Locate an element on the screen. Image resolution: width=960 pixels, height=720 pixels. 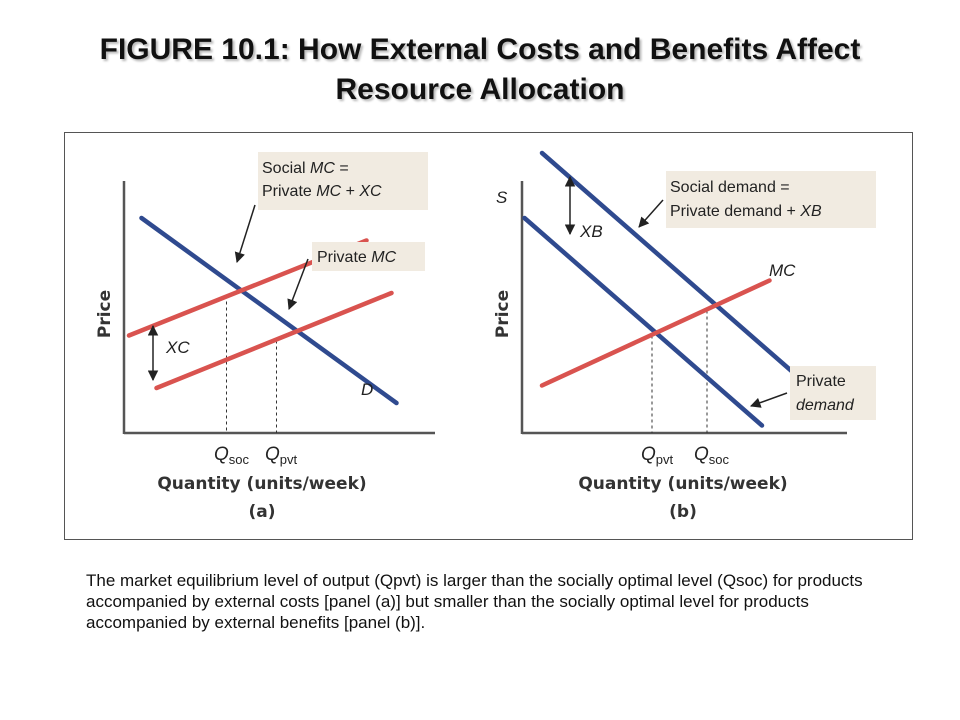
panel-a-private-mc-line is located at coordinates (274, 340).